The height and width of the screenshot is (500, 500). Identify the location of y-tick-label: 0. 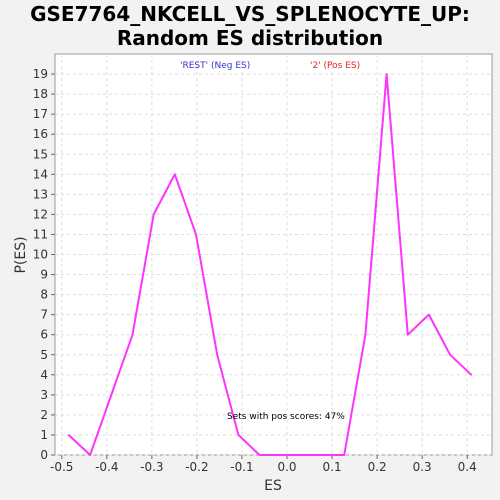
(44, 455).